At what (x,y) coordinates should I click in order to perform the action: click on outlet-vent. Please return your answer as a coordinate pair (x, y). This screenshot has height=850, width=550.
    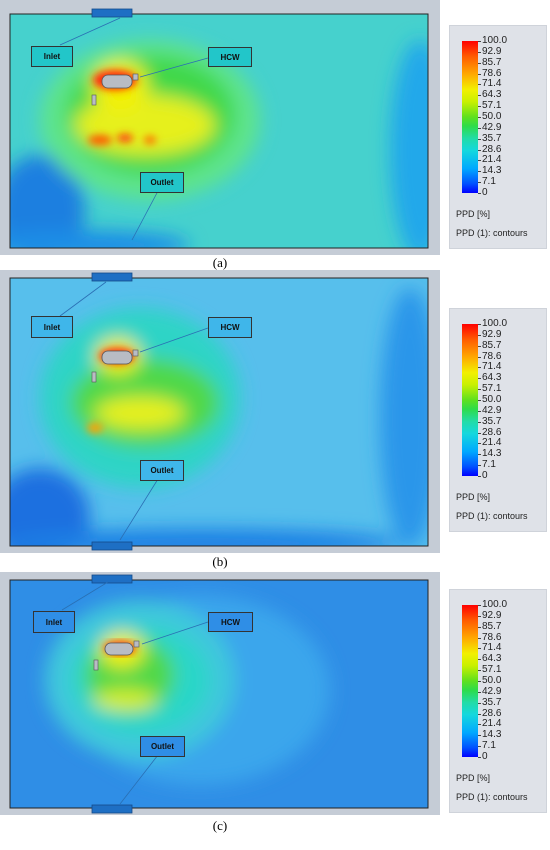
    Looking at the image, I should click on (112, 809).